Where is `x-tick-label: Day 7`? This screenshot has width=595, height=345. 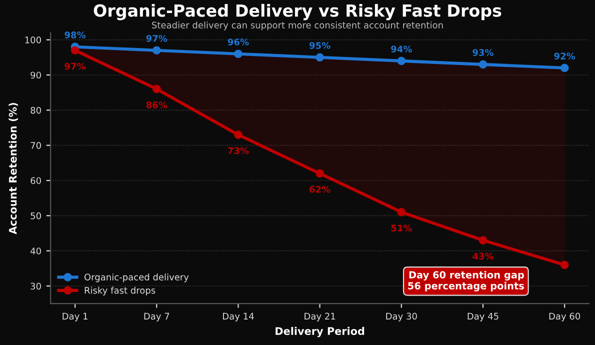 x-tick-label: Day 7 is located at coordinates (157, 317).